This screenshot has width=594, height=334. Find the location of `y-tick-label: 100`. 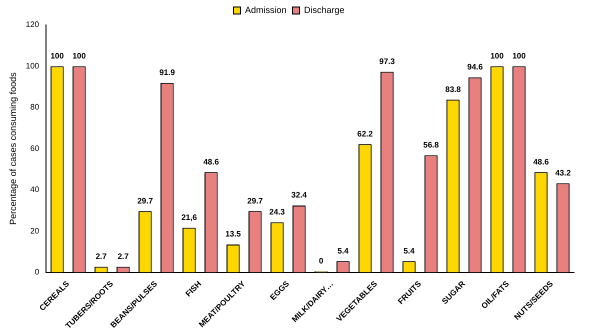

y-tick-label: 100 is located at coordinates (33, 65).